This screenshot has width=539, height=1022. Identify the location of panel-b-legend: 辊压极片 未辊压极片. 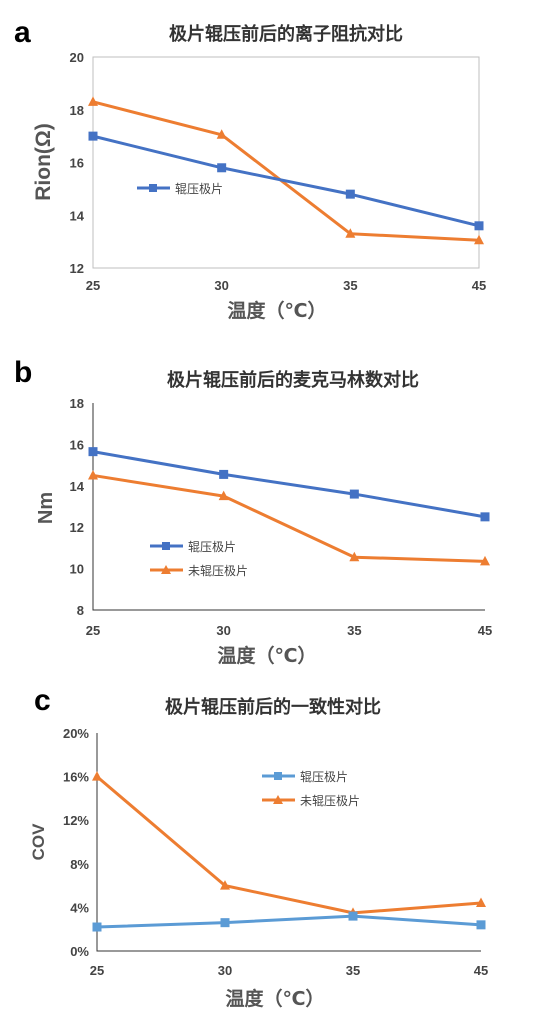
(199, 559).